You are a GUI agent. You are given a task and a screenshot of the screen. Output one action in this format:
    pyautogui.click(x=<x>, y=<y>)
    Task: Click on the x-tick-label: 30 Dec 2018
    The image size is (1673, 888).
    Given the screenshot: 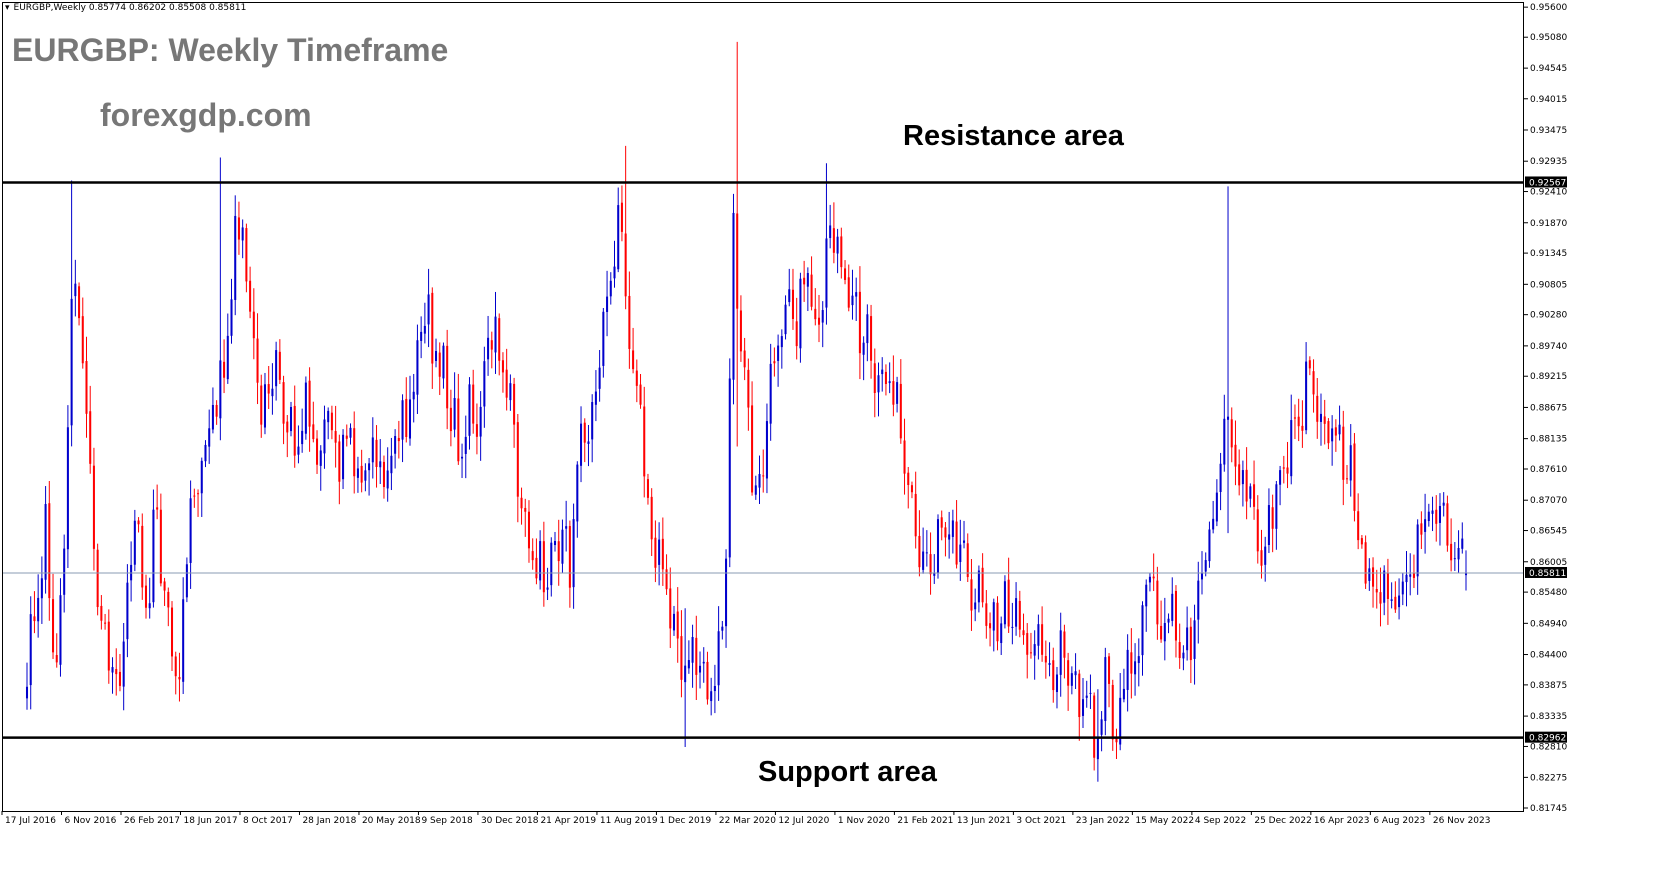 What is the action you would take?
    pyautogui.click(x=510, y=821)
    